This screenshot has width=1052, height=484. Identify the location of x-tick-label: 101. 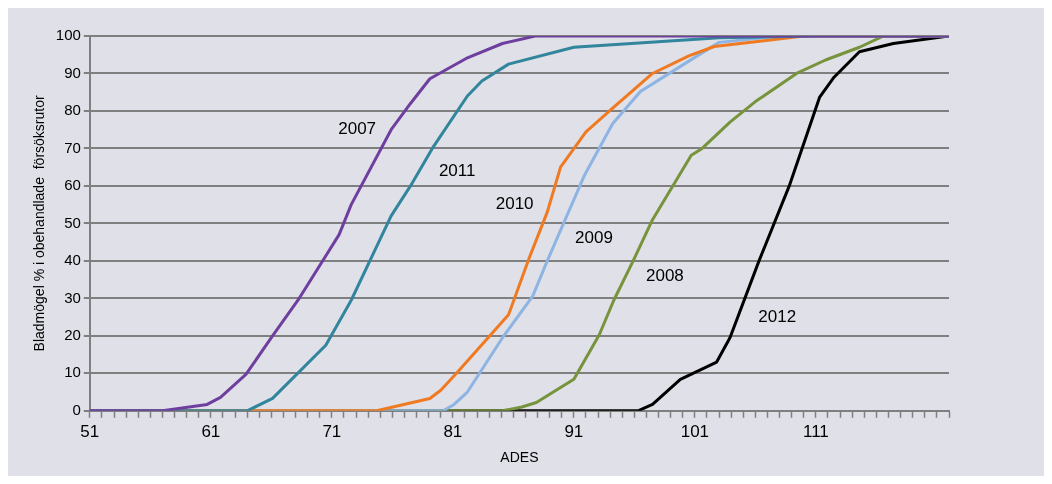
(695, 431).